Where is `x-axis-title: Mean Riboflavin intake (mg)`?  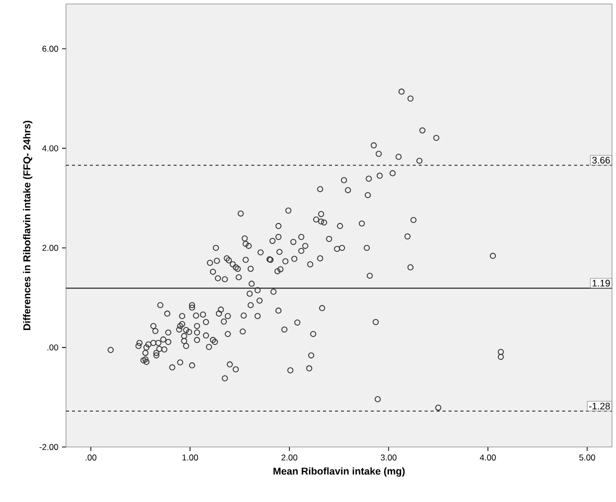
x-axis-title: Mean Riboflavin intake (mg) is located at coordinates (339, 472).